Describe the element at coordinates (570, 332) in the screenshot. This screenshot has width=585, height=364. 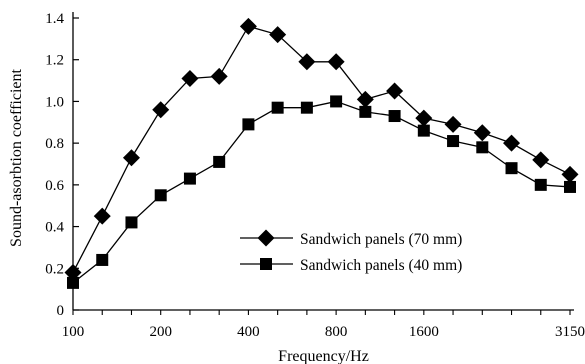
I see `x-tick-label: 3150` at that location.